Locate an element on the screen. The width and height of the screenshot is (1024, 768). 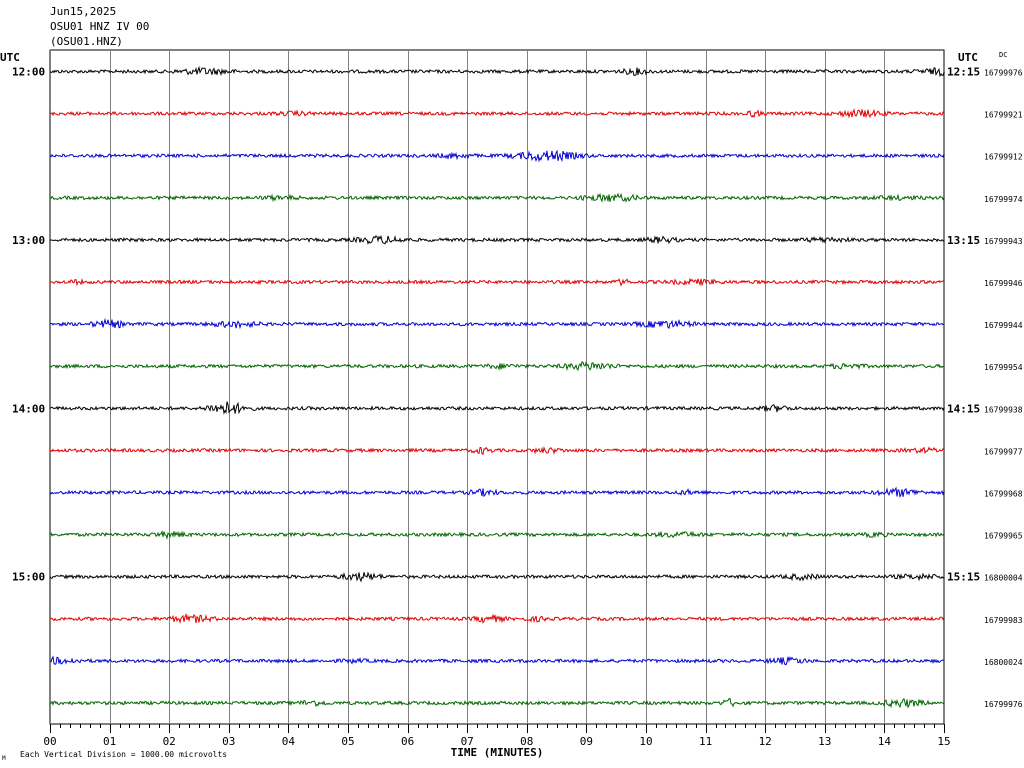
x-tick-label: 02 is located at coordinates (169, 741).